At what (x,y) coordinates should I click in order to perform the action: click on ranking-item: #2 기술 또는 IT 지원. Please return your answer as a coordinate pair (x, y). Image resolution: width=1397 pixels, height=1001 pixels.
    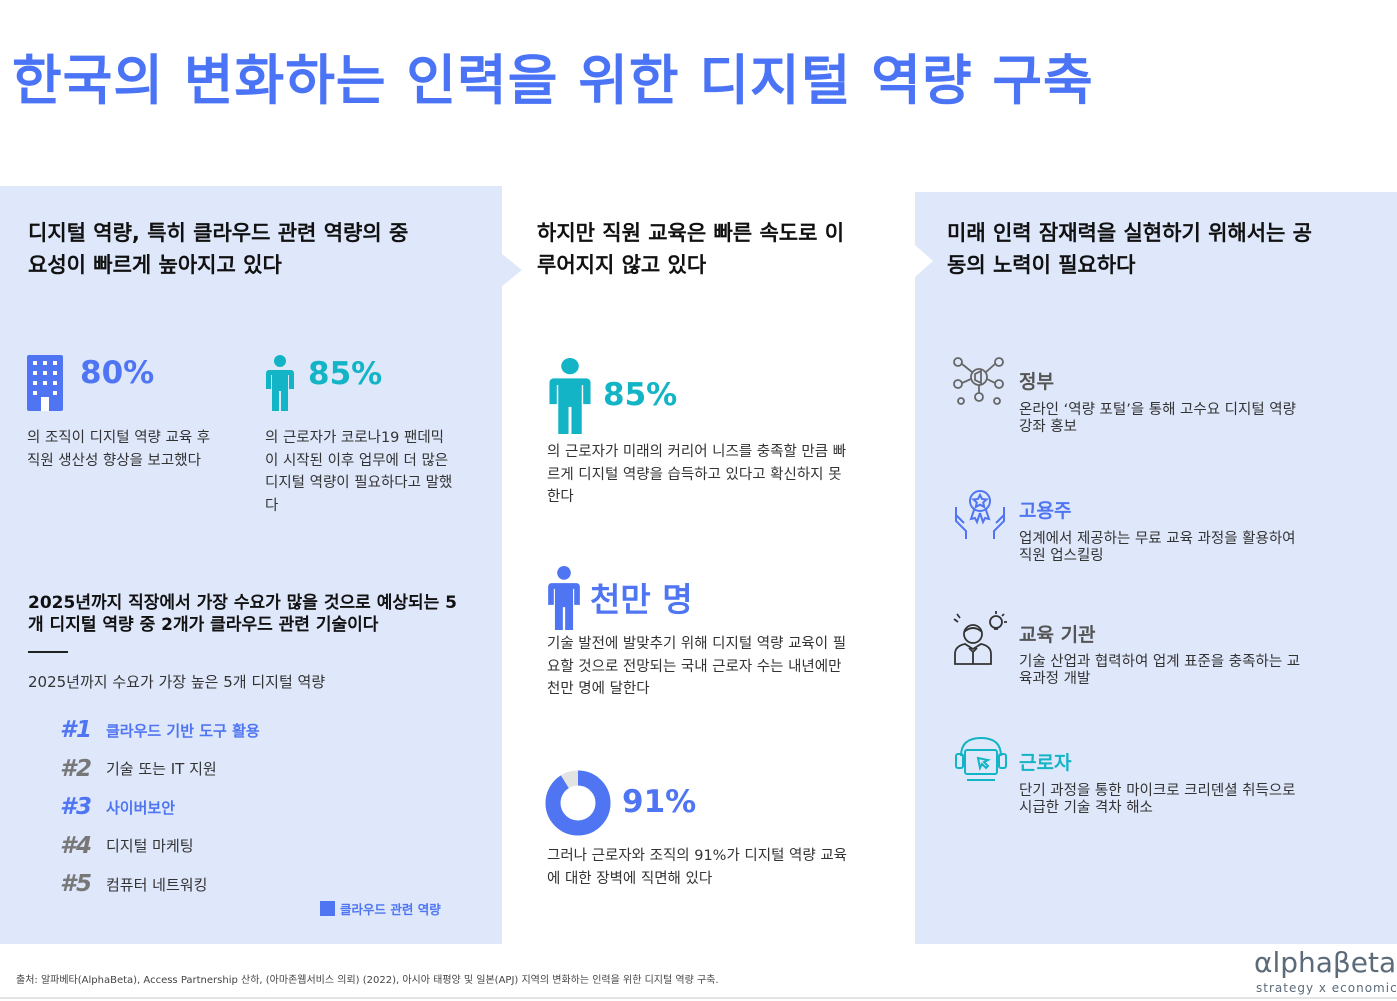
    Looking at the image, I should click on (138, 769).